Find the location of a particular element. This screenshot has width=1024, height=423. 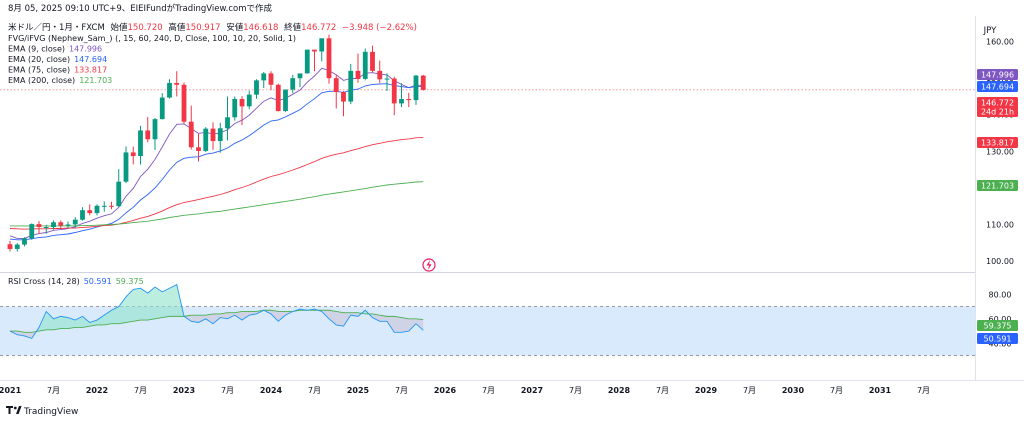

indicator-value: 133.817 is located at coordinates (90, 70).